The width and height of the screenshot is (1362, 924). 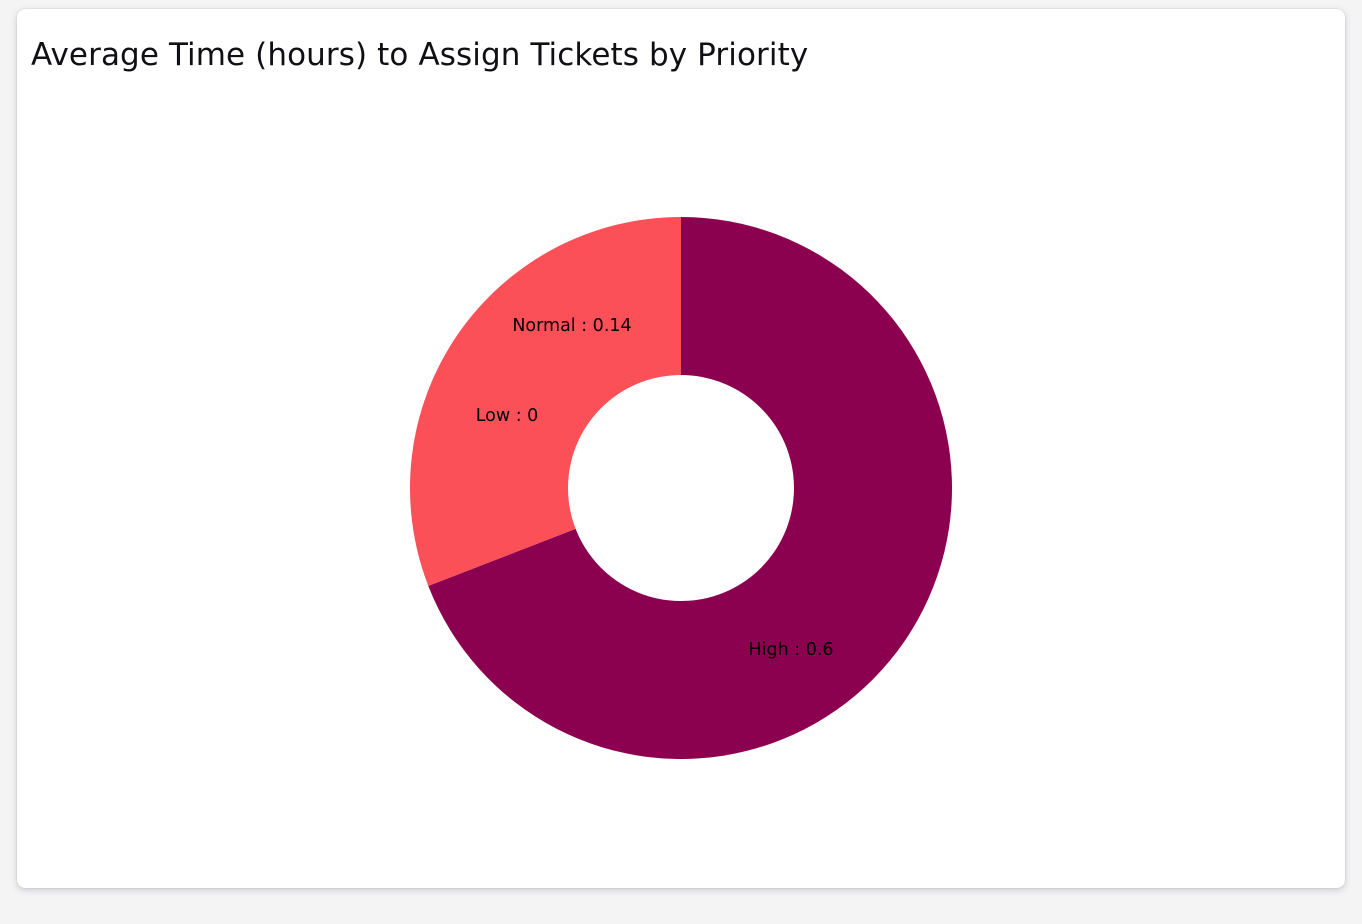 I want to click on donut-label-layer: Normal : 0.14 Low : 0 High : 0.6, so click(x=655, y=488).